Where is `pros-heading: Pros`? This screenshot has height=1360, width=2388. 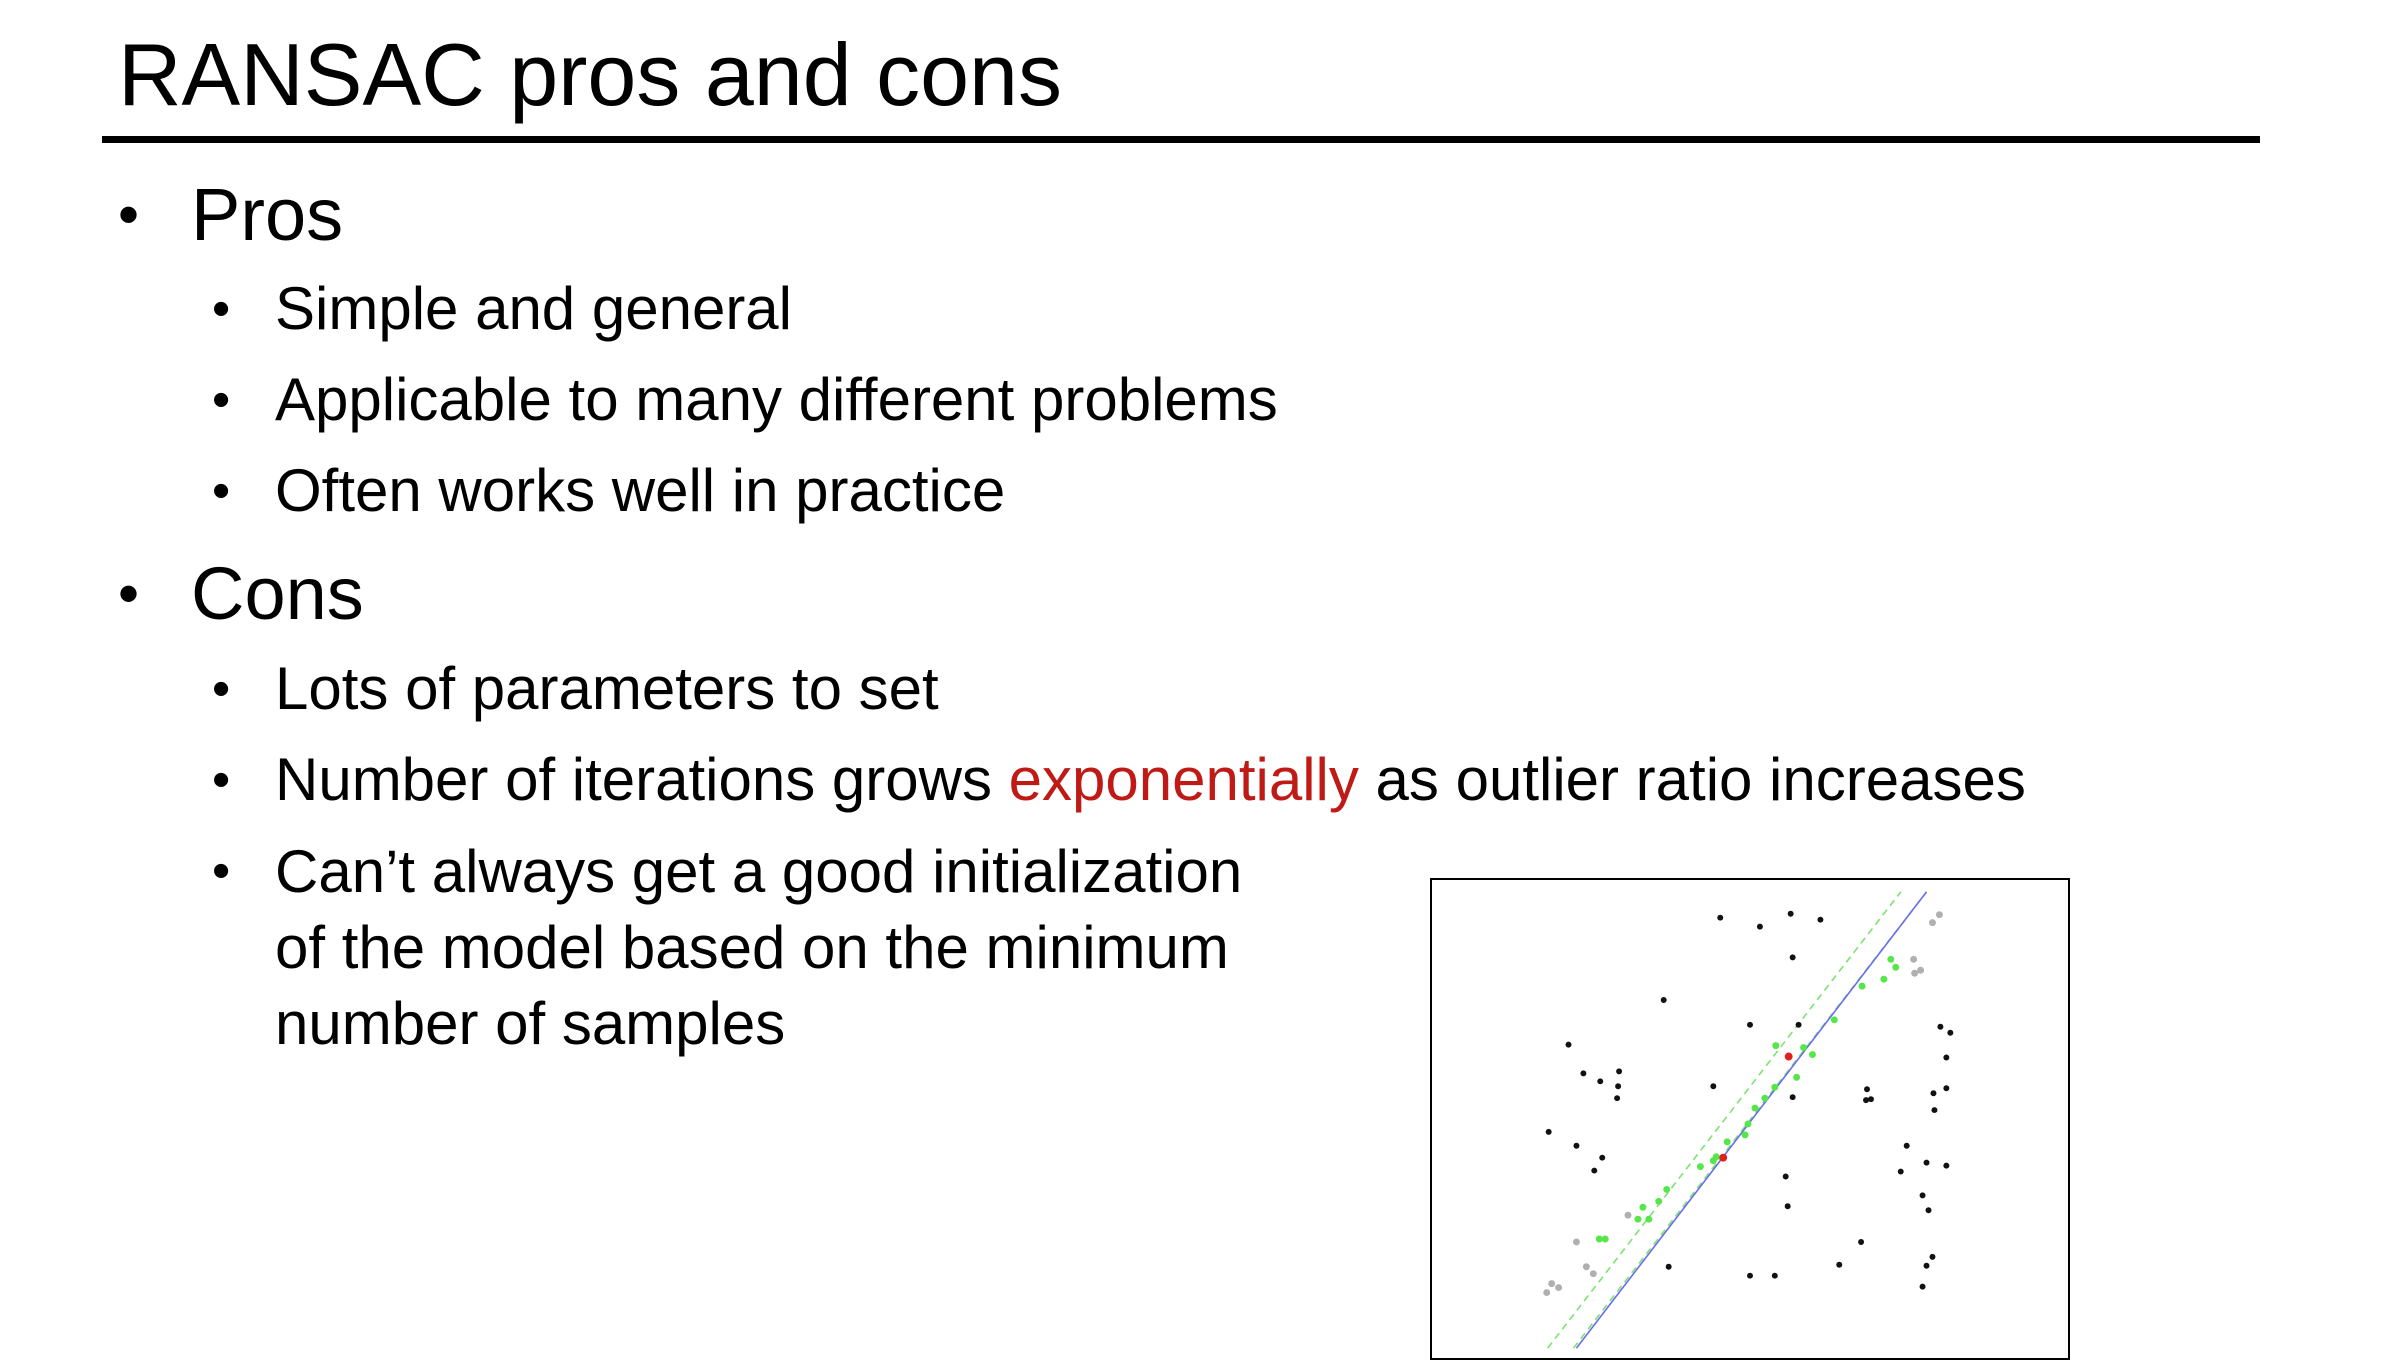
pros-heading: Pros is located at coordinates (267, 214).